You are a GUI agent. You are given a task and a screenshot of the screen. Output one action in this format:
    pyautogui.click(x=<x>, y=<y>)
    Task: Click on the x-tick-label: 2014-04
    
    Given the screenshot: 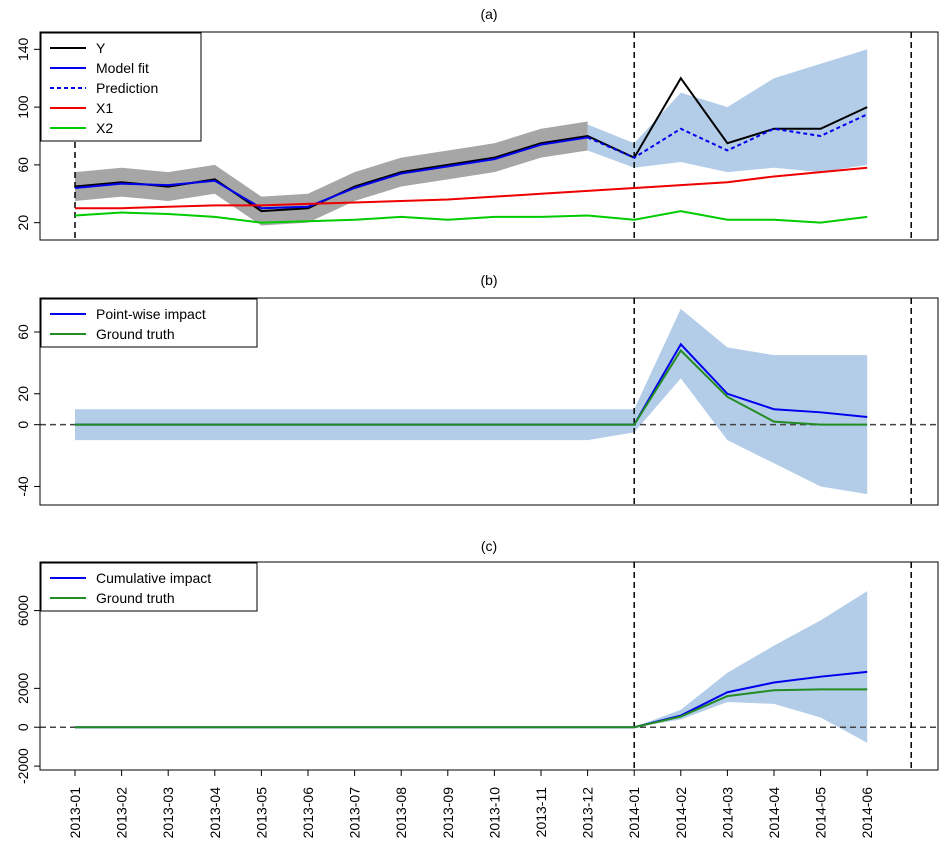 What is the action you would take?
    pyautogui.click(x=774, y=813)
    